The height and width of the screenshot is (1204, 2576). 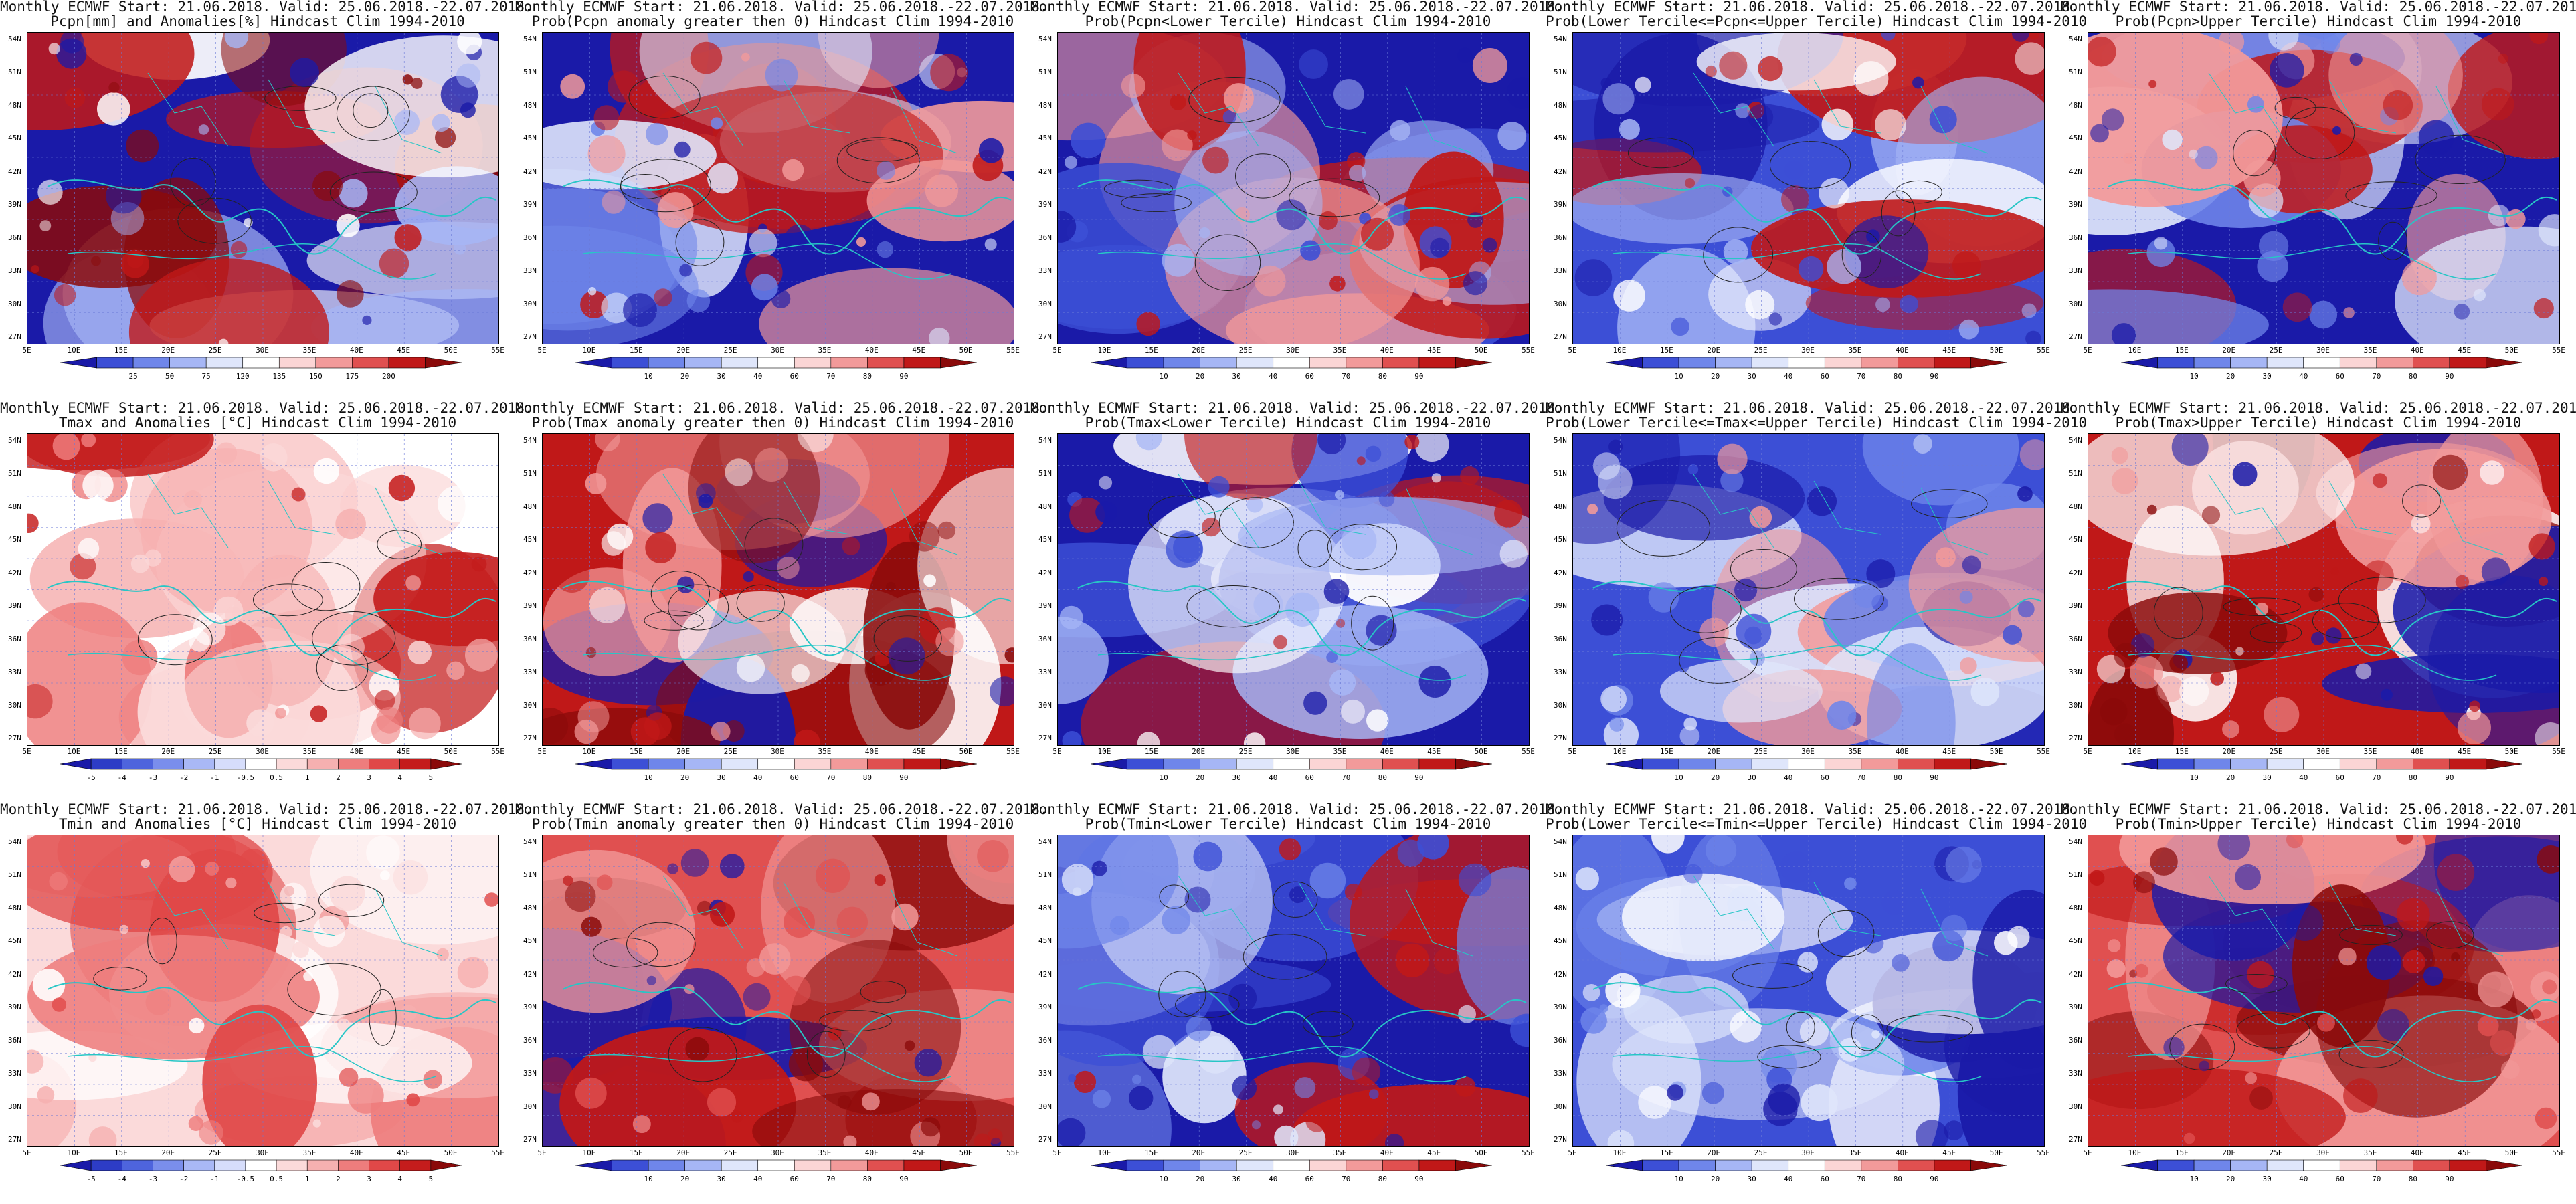 What do you see at coordinates (730, 751) in the screenshot?
I see `lon-tick-label: 25E` at bounding box center [730, 751].